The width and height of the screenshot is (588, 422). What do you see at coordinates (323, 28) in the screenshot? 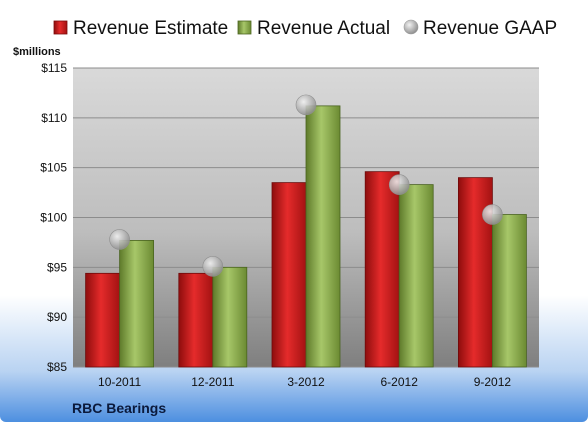
I see `legend-label-revenue-actual: Revenue Actual` at bounding box center [323, 28].